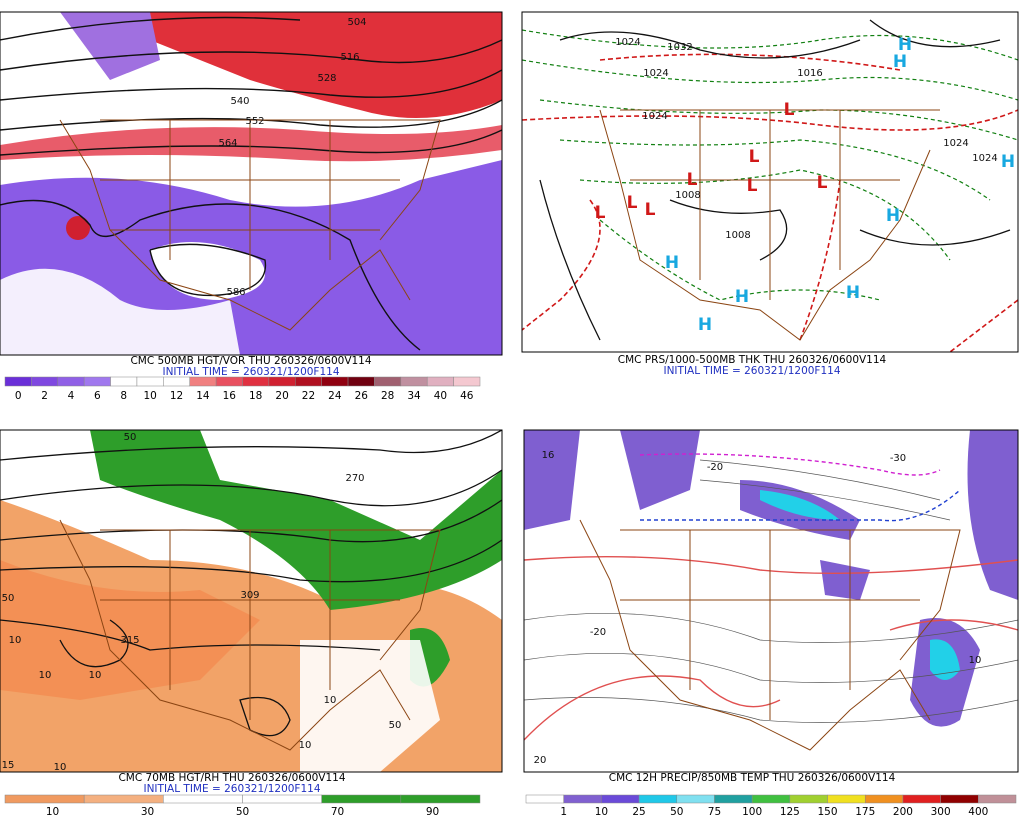 This screenshot has height=819, width=1024. Describe the element at coordinates (809, 73) in the screenshot. I see `contour-label: 1016` at that location.